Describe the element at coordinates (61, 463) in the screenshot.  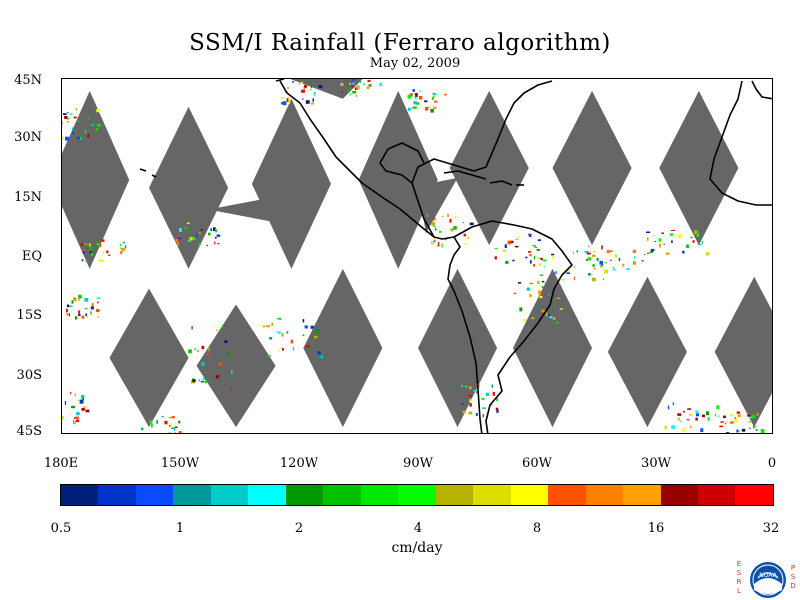
I see `lon-label-180e: 180E` at that location.